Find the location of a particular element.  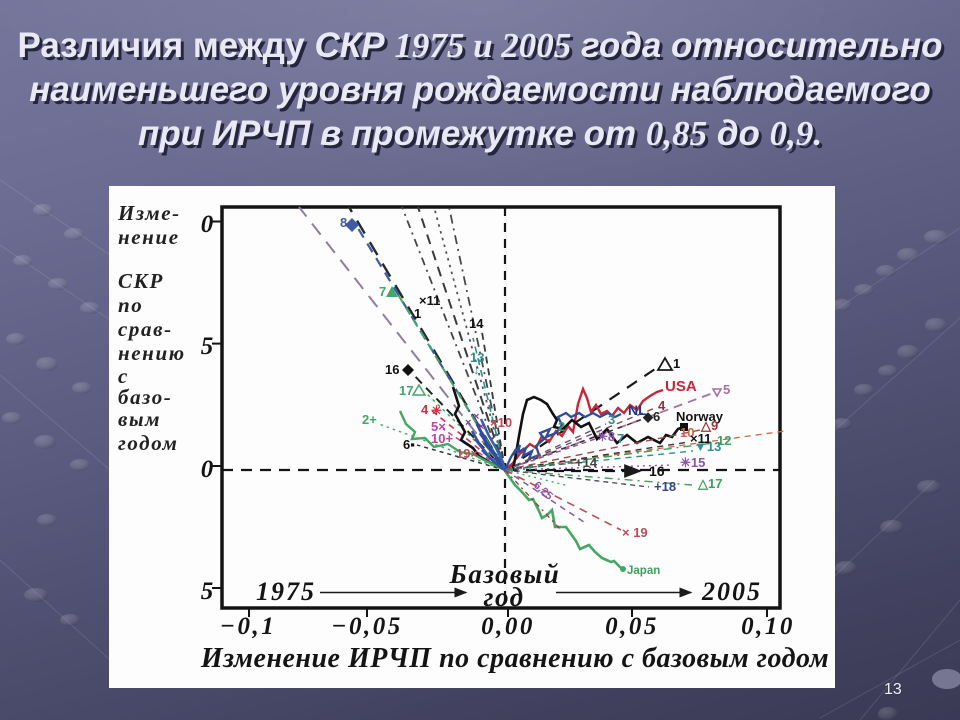

svg-text: −0,1 is located at coordinates (248, 626).